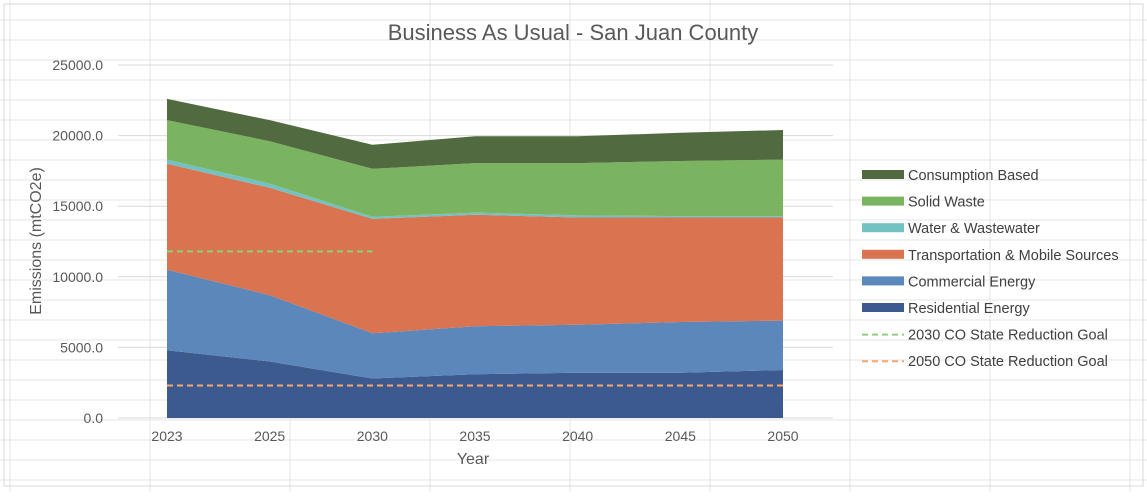  What do you see at coordinates (81, 347) in the screenshot?
I see `y-tick-label: 5000.0` at bounding box center [81, 347].